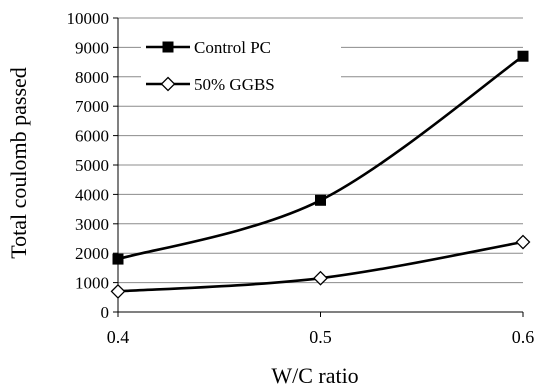 The height and width of the screenshot is (389, 538). Describe the element at coordinates (168, 84) in the screenshot. I see `legend-marker-50-ggbs` at that location.